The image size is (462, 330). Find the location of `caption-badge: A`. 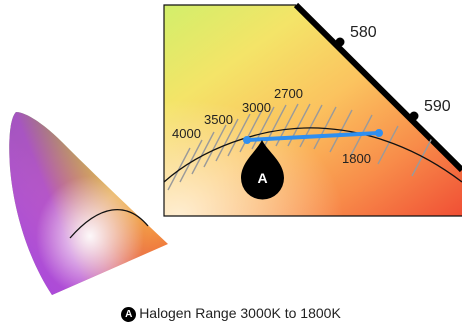

caption-badge: A is located at coordinates (129, 314).